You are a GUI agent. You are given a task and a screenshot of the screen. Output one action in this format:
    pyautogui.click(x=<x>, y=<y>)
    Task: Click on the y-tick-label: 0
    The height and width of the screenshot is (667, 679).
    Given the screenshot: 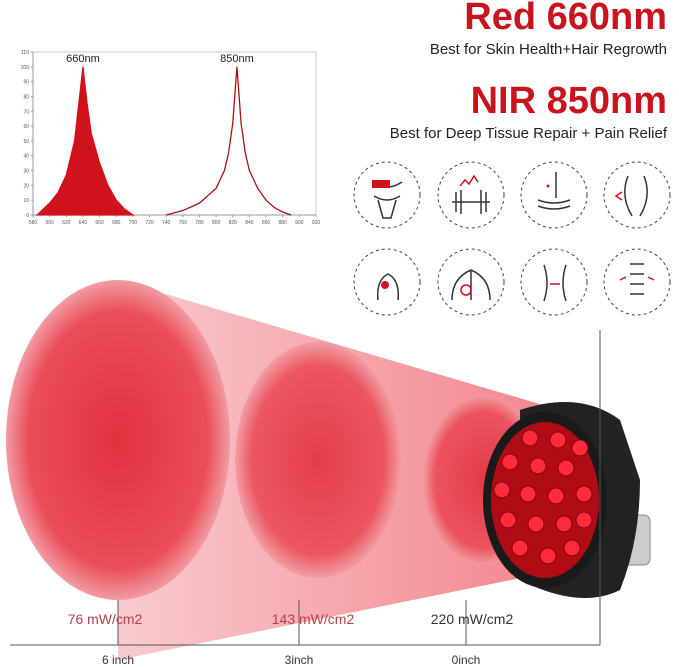 What is the action you would take?
    pyautogui.click(x=27, y=216)
    